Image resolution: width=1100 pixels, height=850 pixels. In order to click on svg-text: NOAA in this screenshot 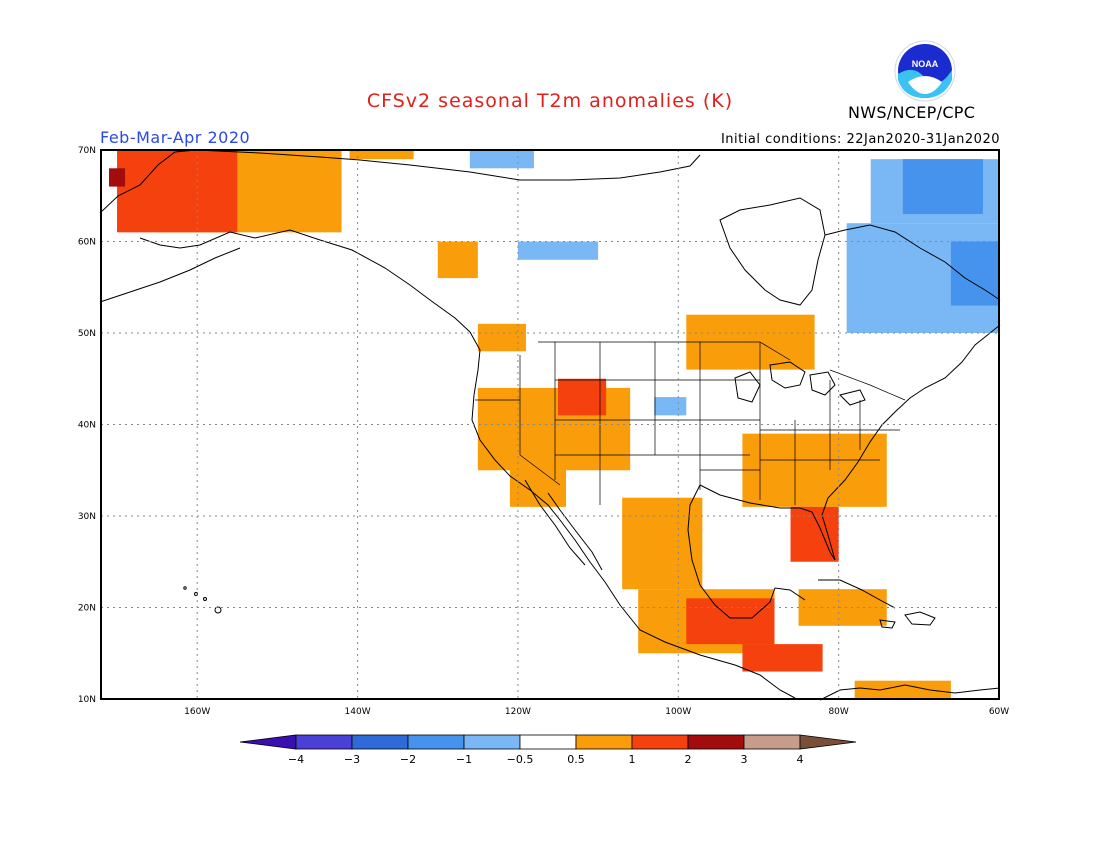, I will do `click(925, 64)`.